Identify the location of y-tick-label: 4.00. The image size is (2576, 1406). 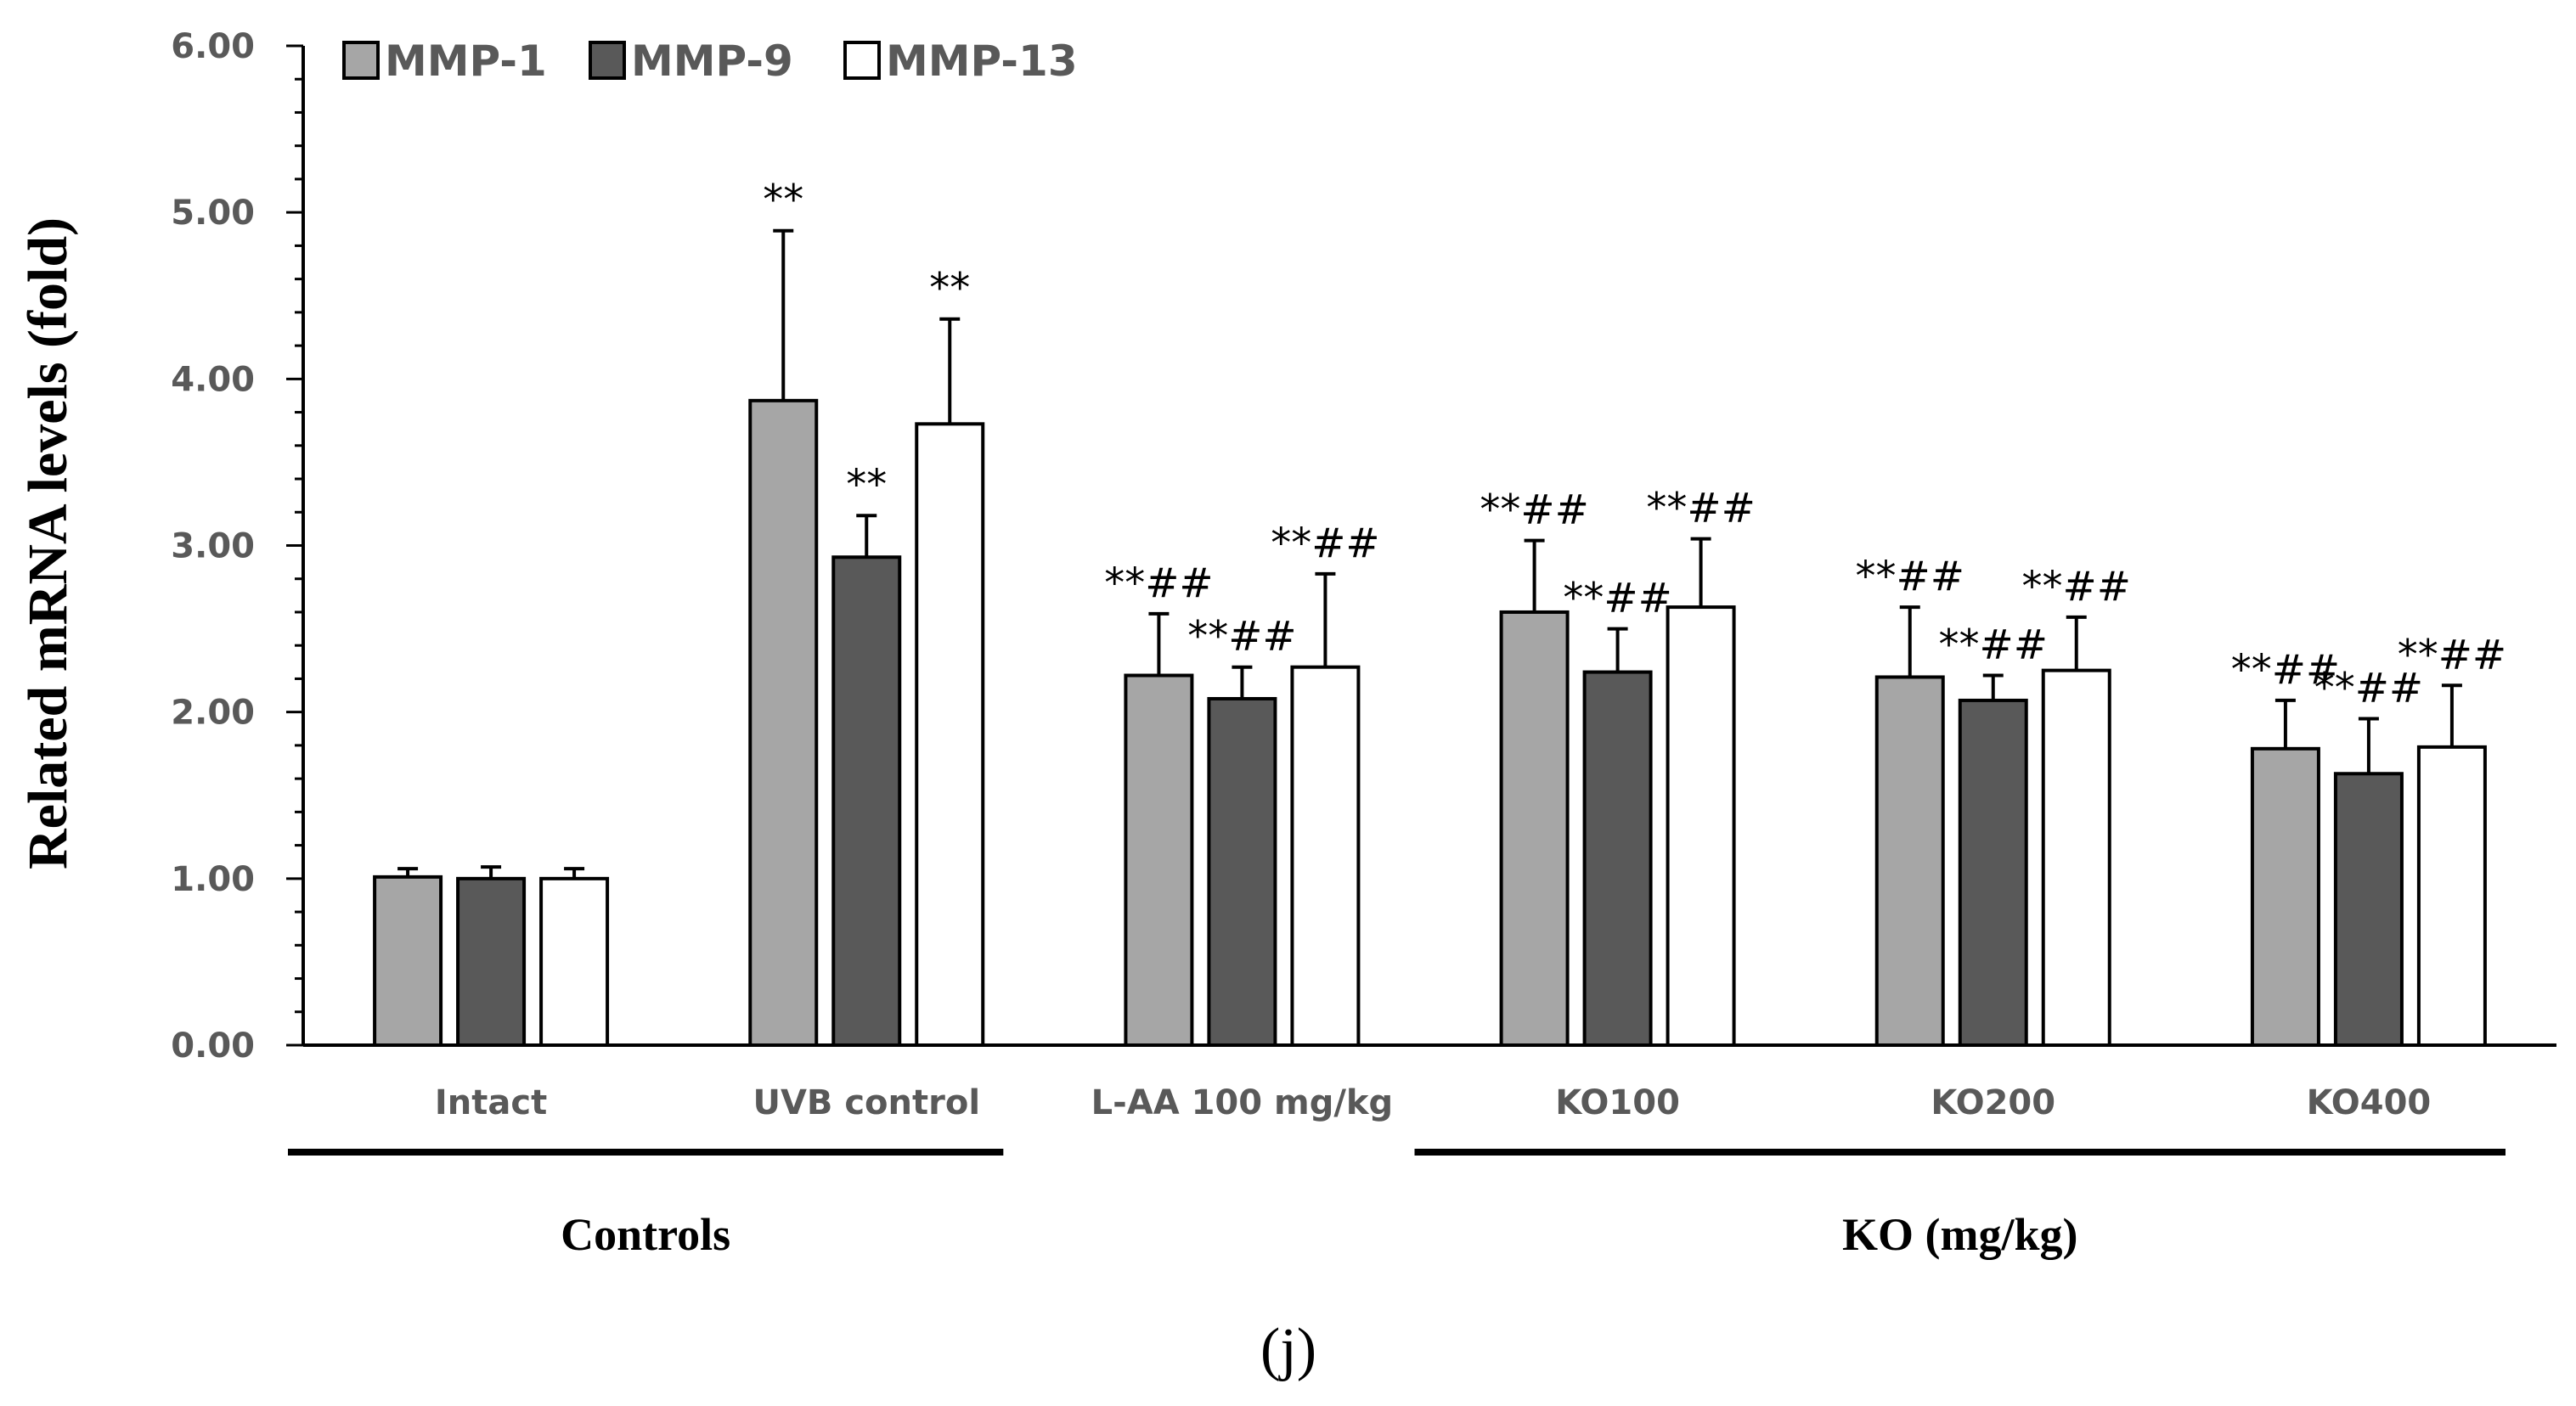
(213, 379).